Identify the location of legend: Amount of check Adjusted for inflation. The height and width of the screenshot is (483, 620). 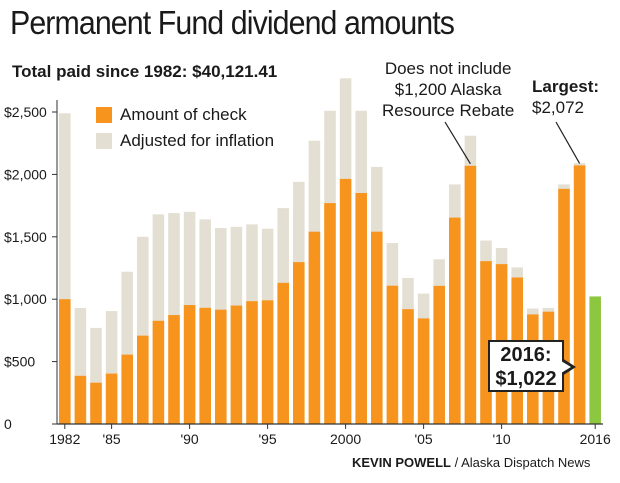
(185, 128).